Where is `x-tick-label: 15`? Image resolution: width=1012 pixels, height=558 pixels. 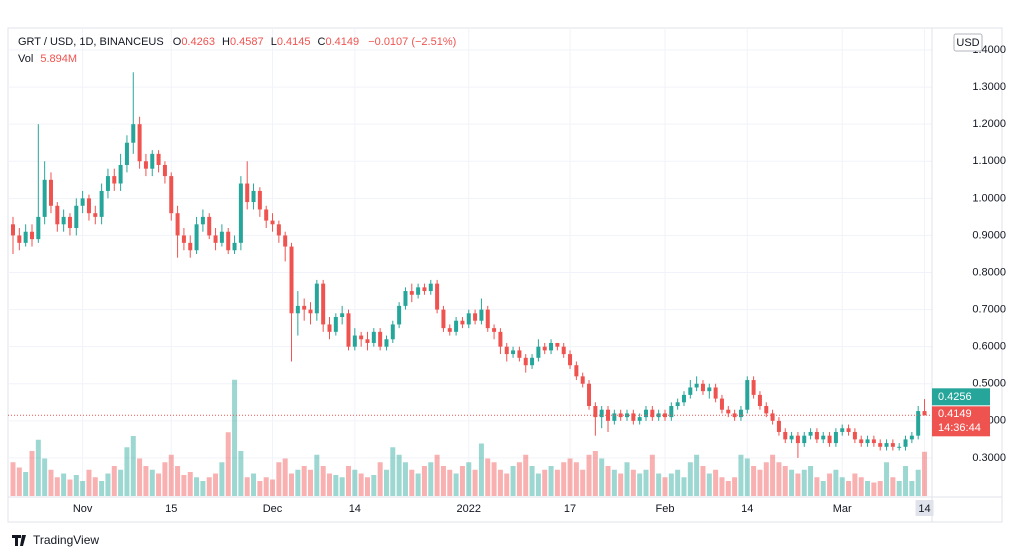
x-tick-label: 15 is located at coordinates (171, 509).